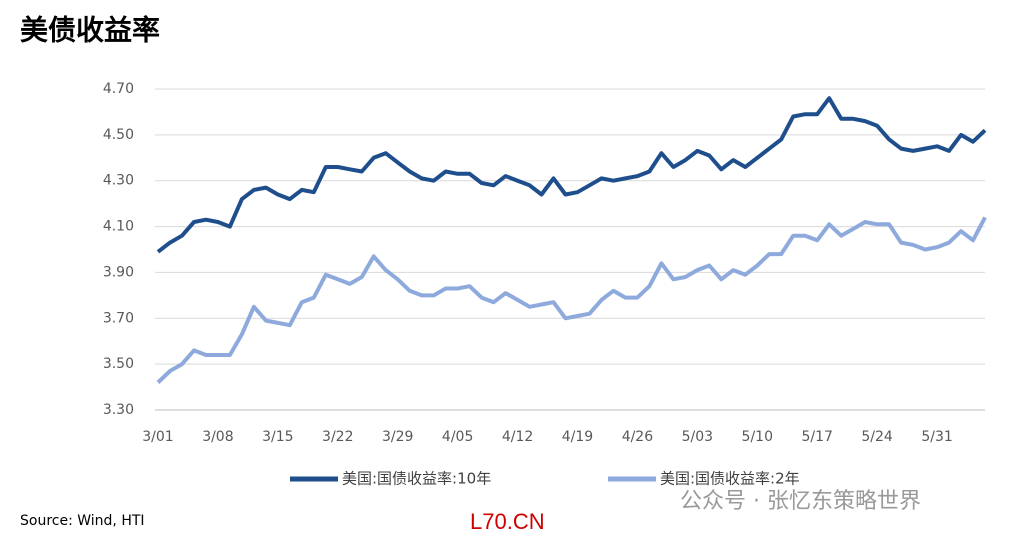  Describe the element at coordinates (118, 89) in the screenshot. I see `y-tick-label: 4.70` at that location.